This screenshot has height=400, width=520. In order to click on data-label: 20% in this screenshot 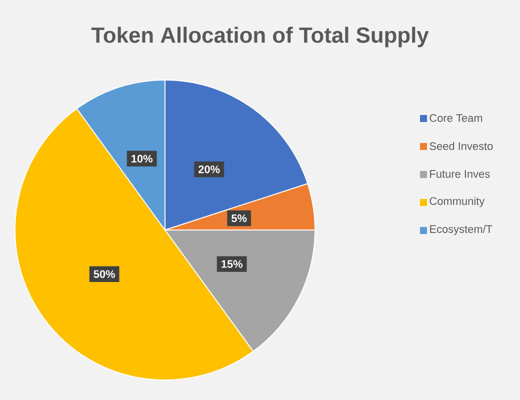, I will do `click(209, 169)`.